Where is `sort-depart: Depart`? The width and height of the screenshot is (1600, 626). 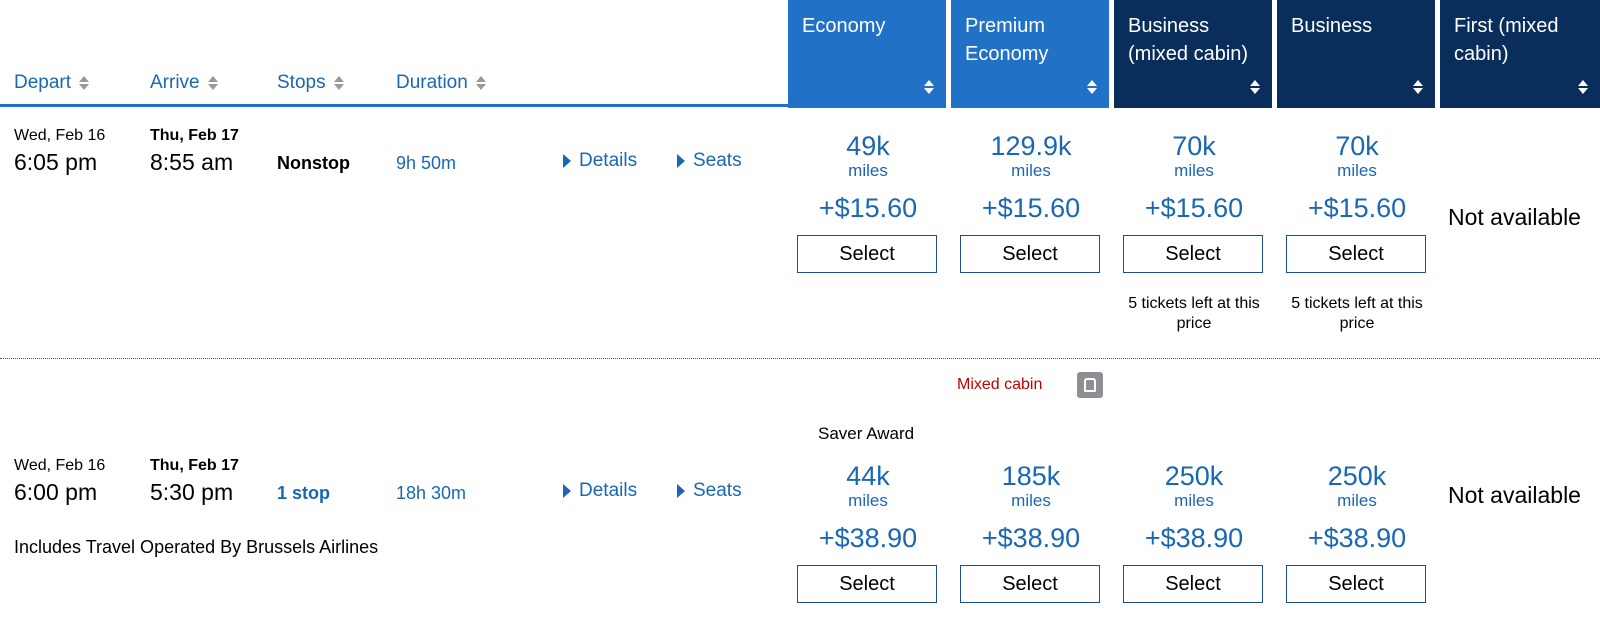 sort-depart: Depart is located at coordinates (52, 83).